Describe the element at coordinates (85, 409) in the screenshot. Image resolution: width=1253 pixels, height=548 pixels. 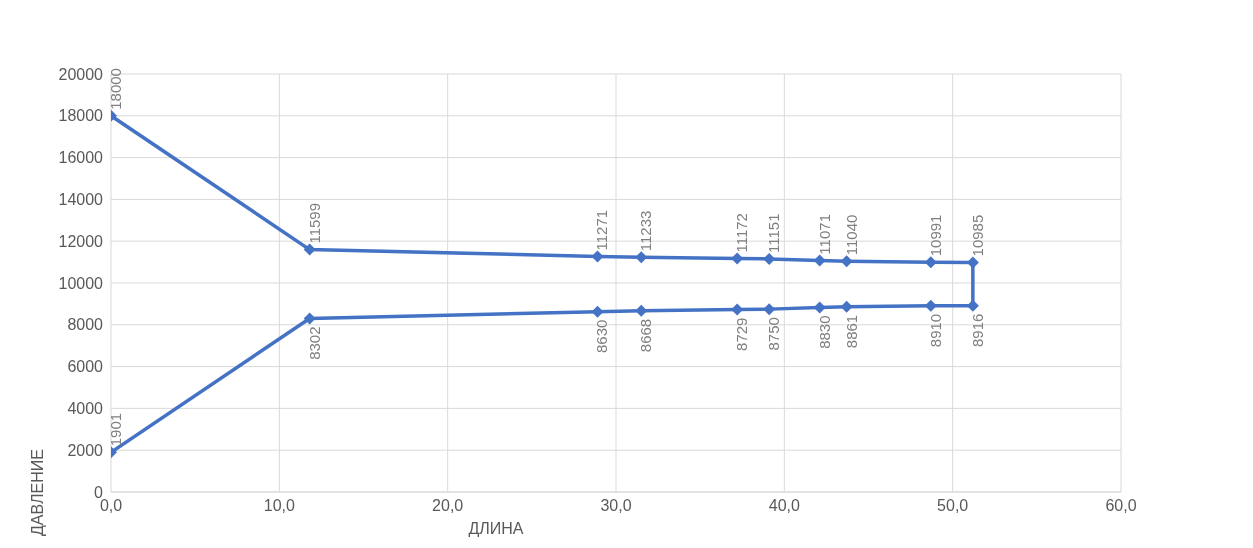
I see `y-tick-label: 4000` at that location.